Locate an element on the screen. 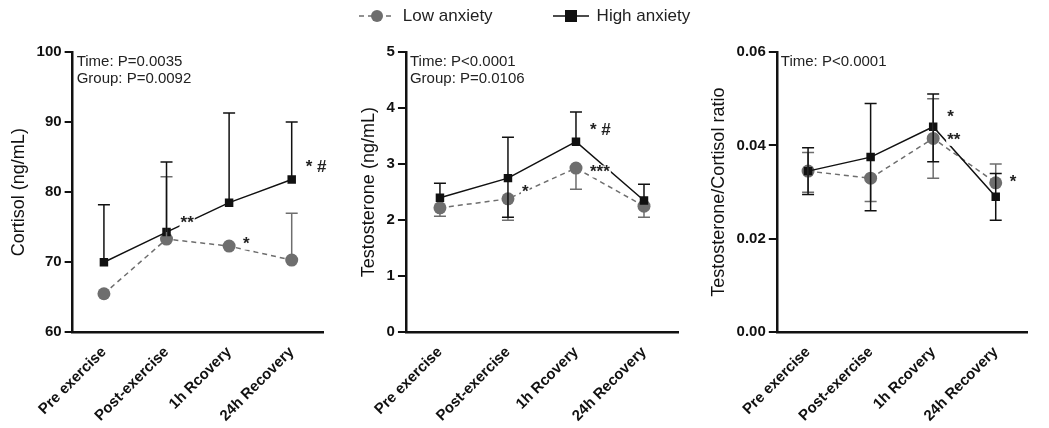  y-tick-label: 0.02 is located at coordinates (751, 237).